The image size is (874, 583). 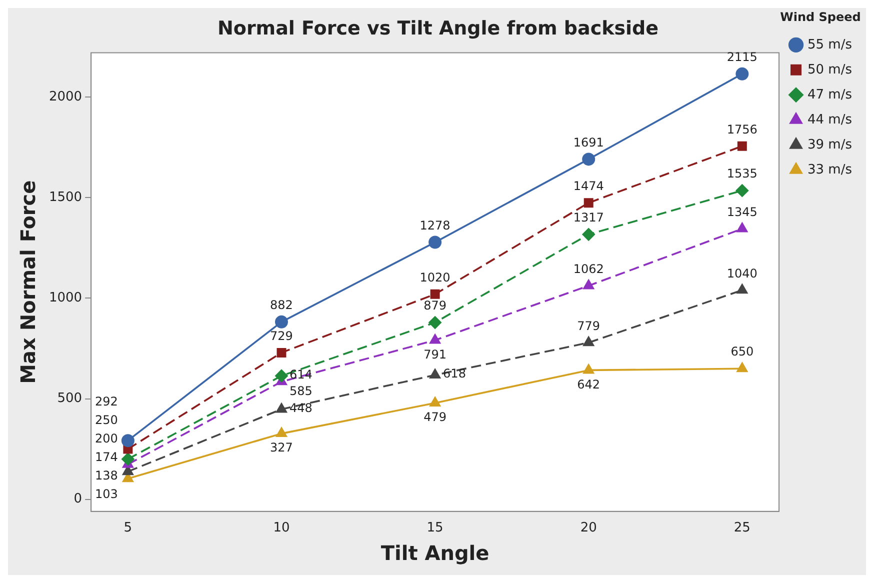 What do you see at coordinates (588, 217) in the screenshot?
I see `data-label: 1317` at bounding box center [588, 217].